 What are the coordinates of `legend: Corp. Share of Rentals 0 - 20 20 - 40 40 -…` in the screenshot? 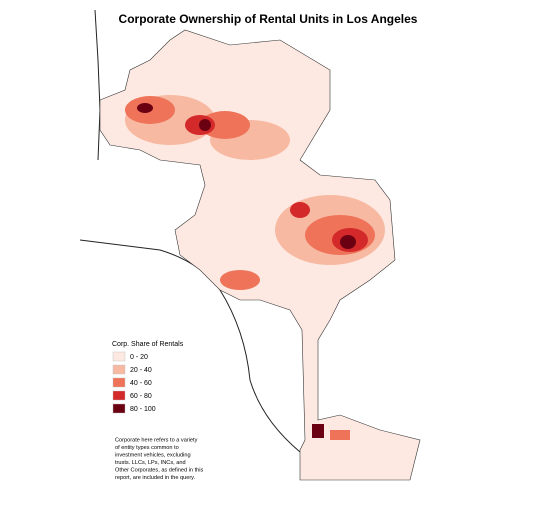 It's located at (148, 377).